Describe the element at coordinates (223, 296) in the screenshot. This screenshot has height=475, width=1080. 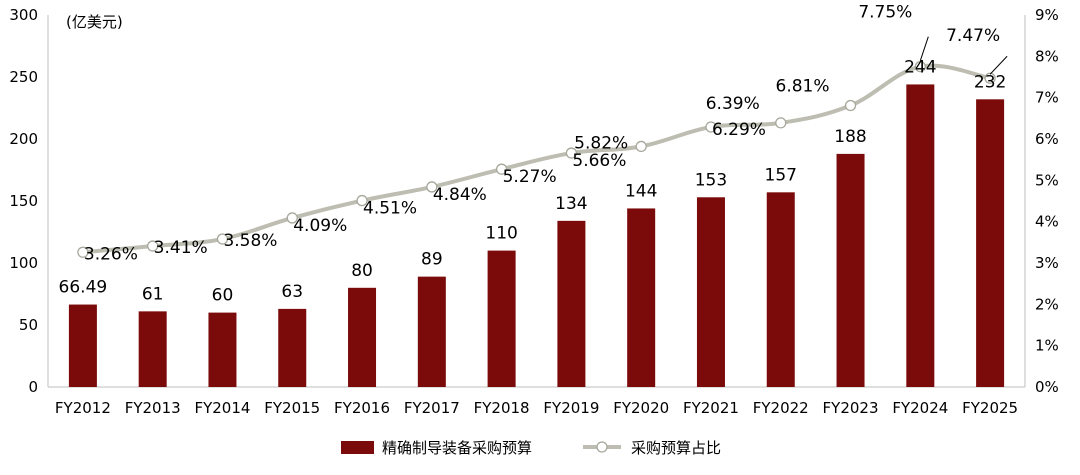
I see `bar-value-label: 60` at that location.